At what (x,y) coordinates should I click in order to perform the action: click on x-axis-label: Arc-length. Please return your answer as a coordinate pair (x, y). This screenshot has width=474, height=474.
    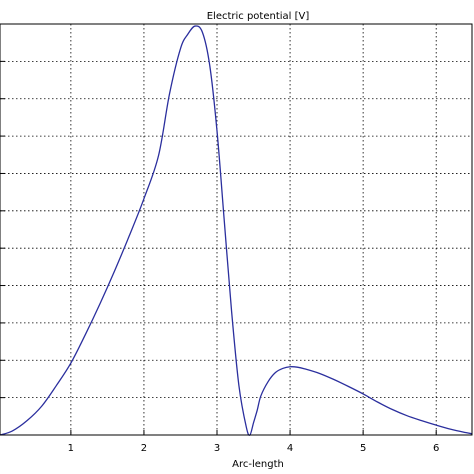
    Looking at the image, I should click on (258, 464).